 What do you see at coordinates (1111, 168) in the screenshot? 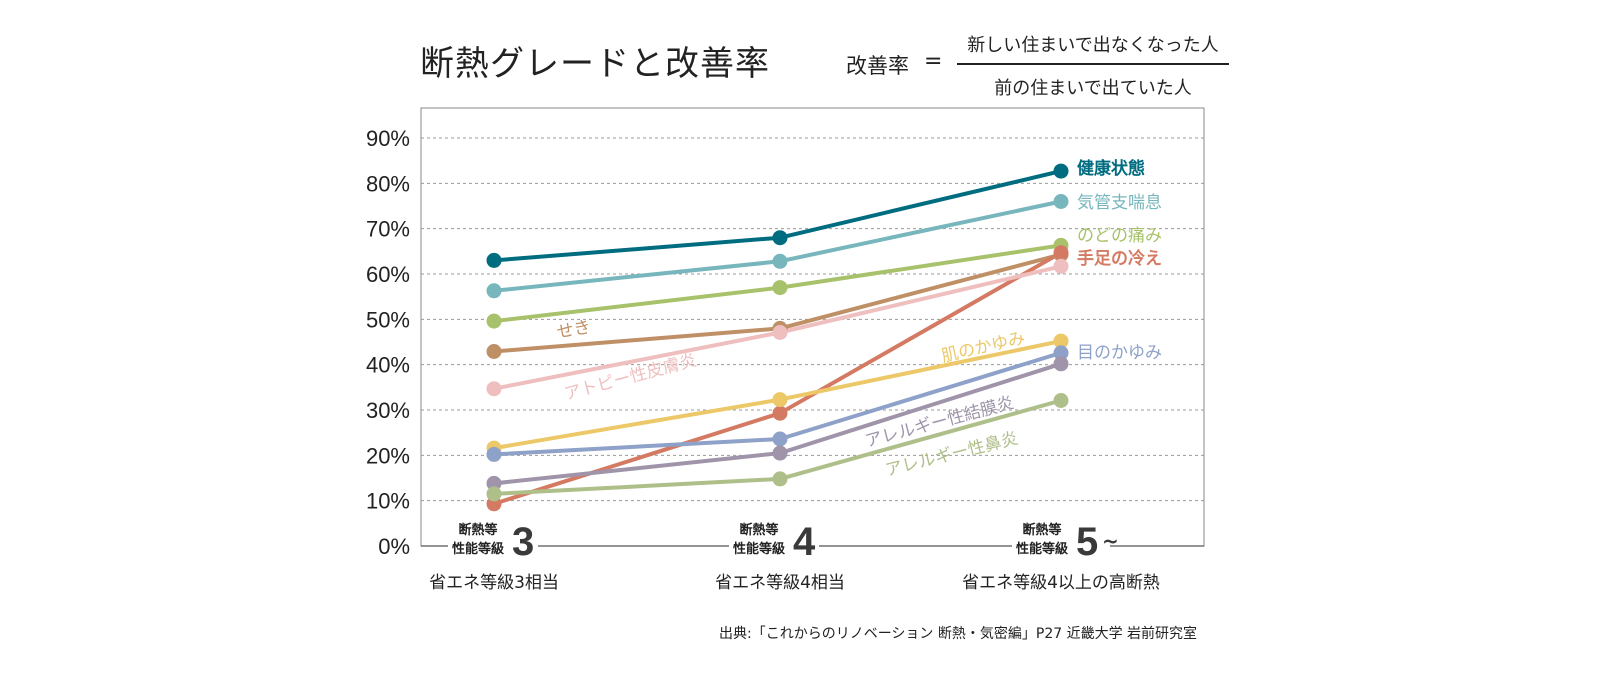
I see `series-label: 健康状態` at bounding box center [1111, 168].